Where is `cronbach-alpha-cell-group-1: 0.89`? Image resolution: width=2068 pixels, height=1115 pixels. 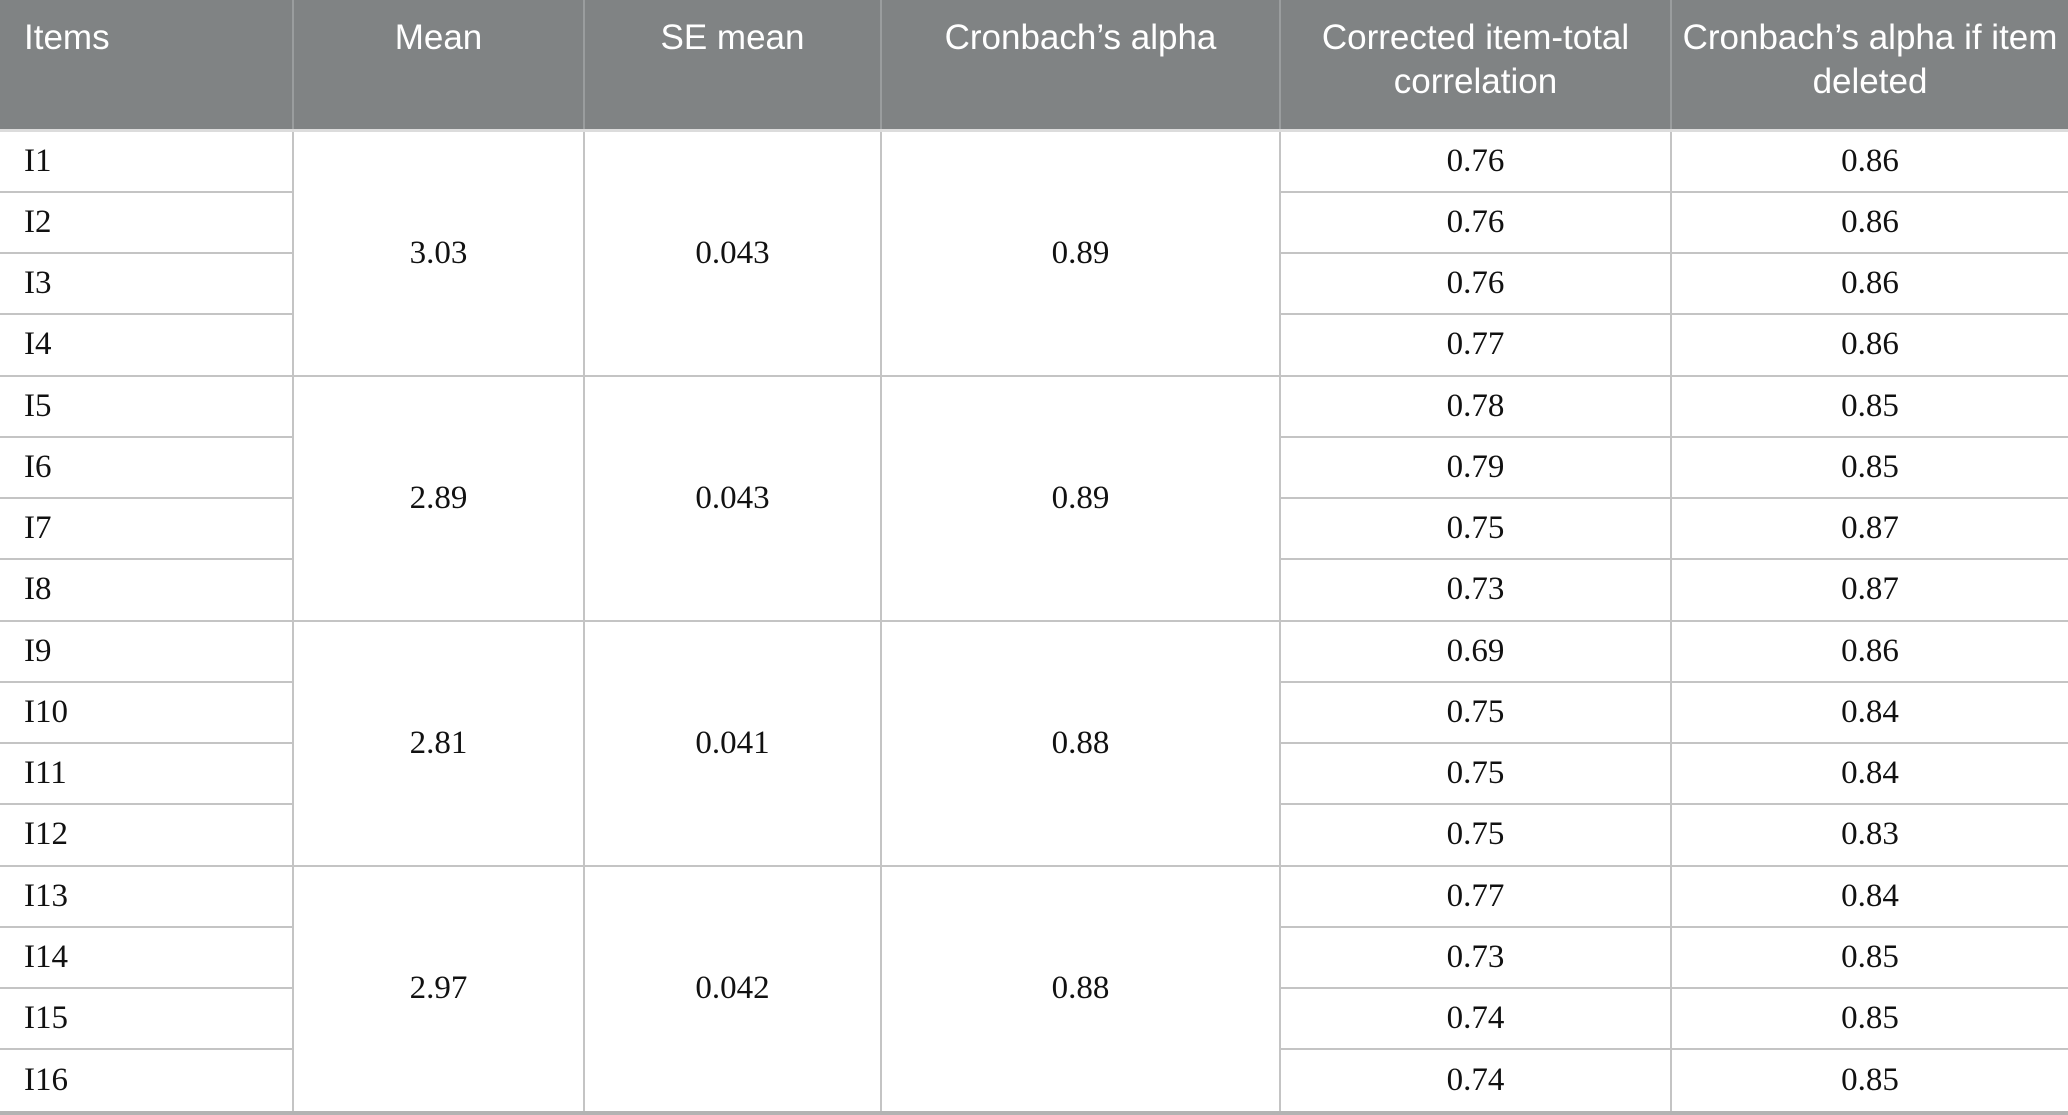
cronbach-alpha-cell-group-1: 0.89 is located at coordinates (1080, 253).